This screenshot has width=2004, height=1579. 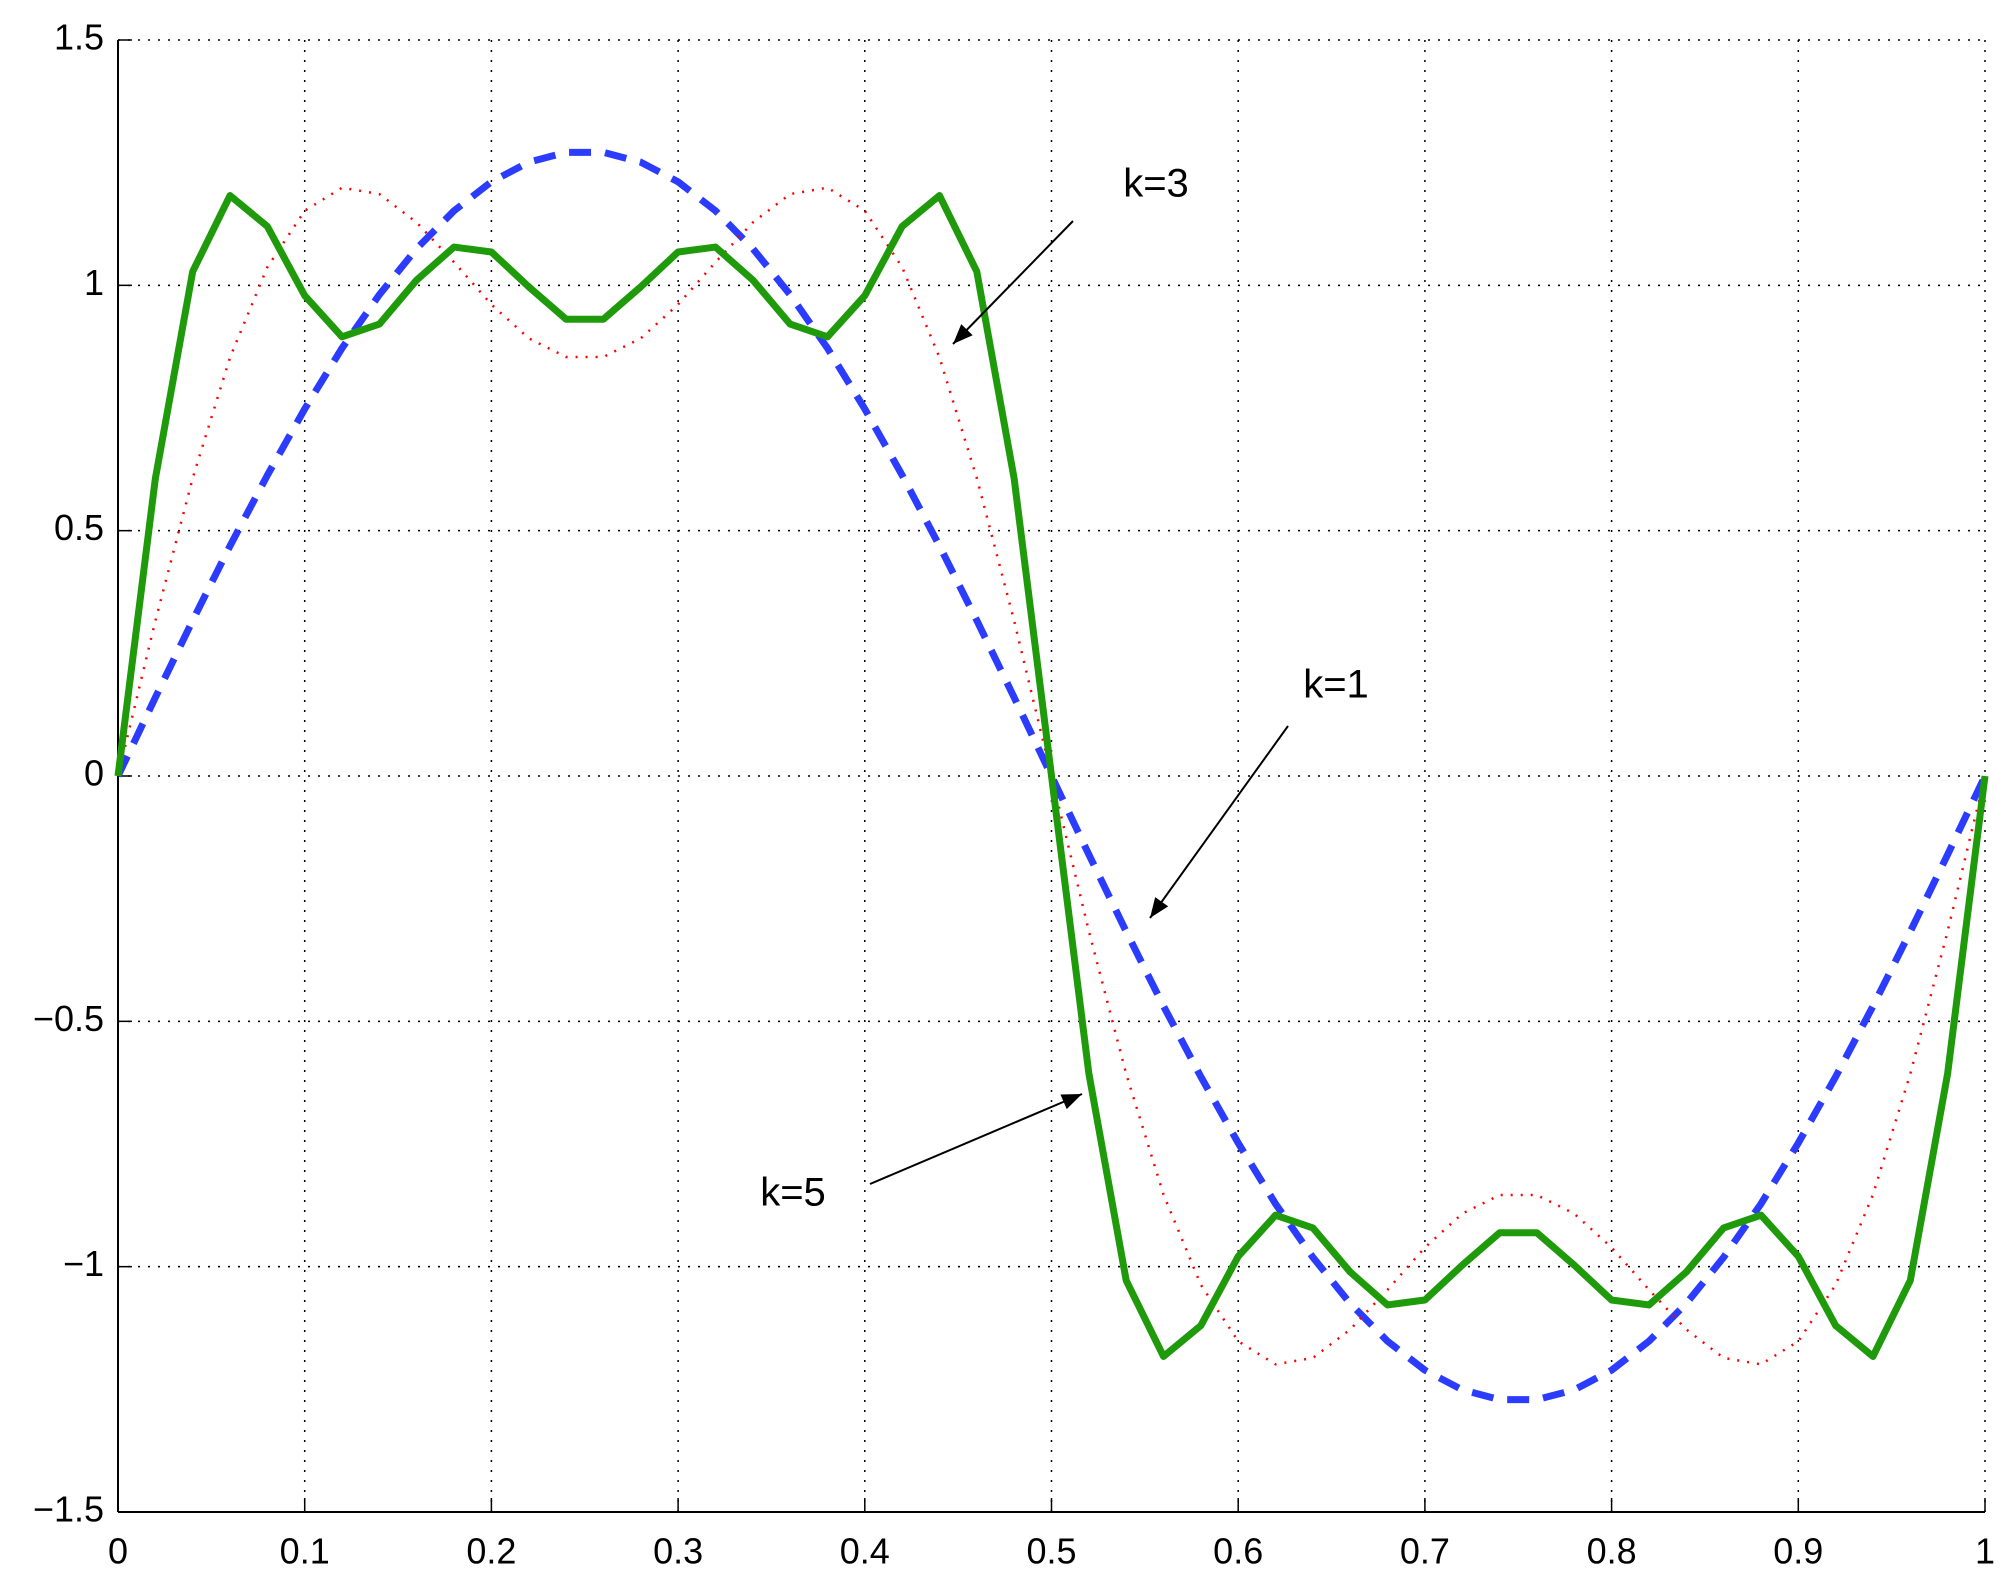 What do you see at coordinates (1425, 1551) in the screenshot?
I see `x-tick-label: 0.7` at bounding box center [1425, 1551].